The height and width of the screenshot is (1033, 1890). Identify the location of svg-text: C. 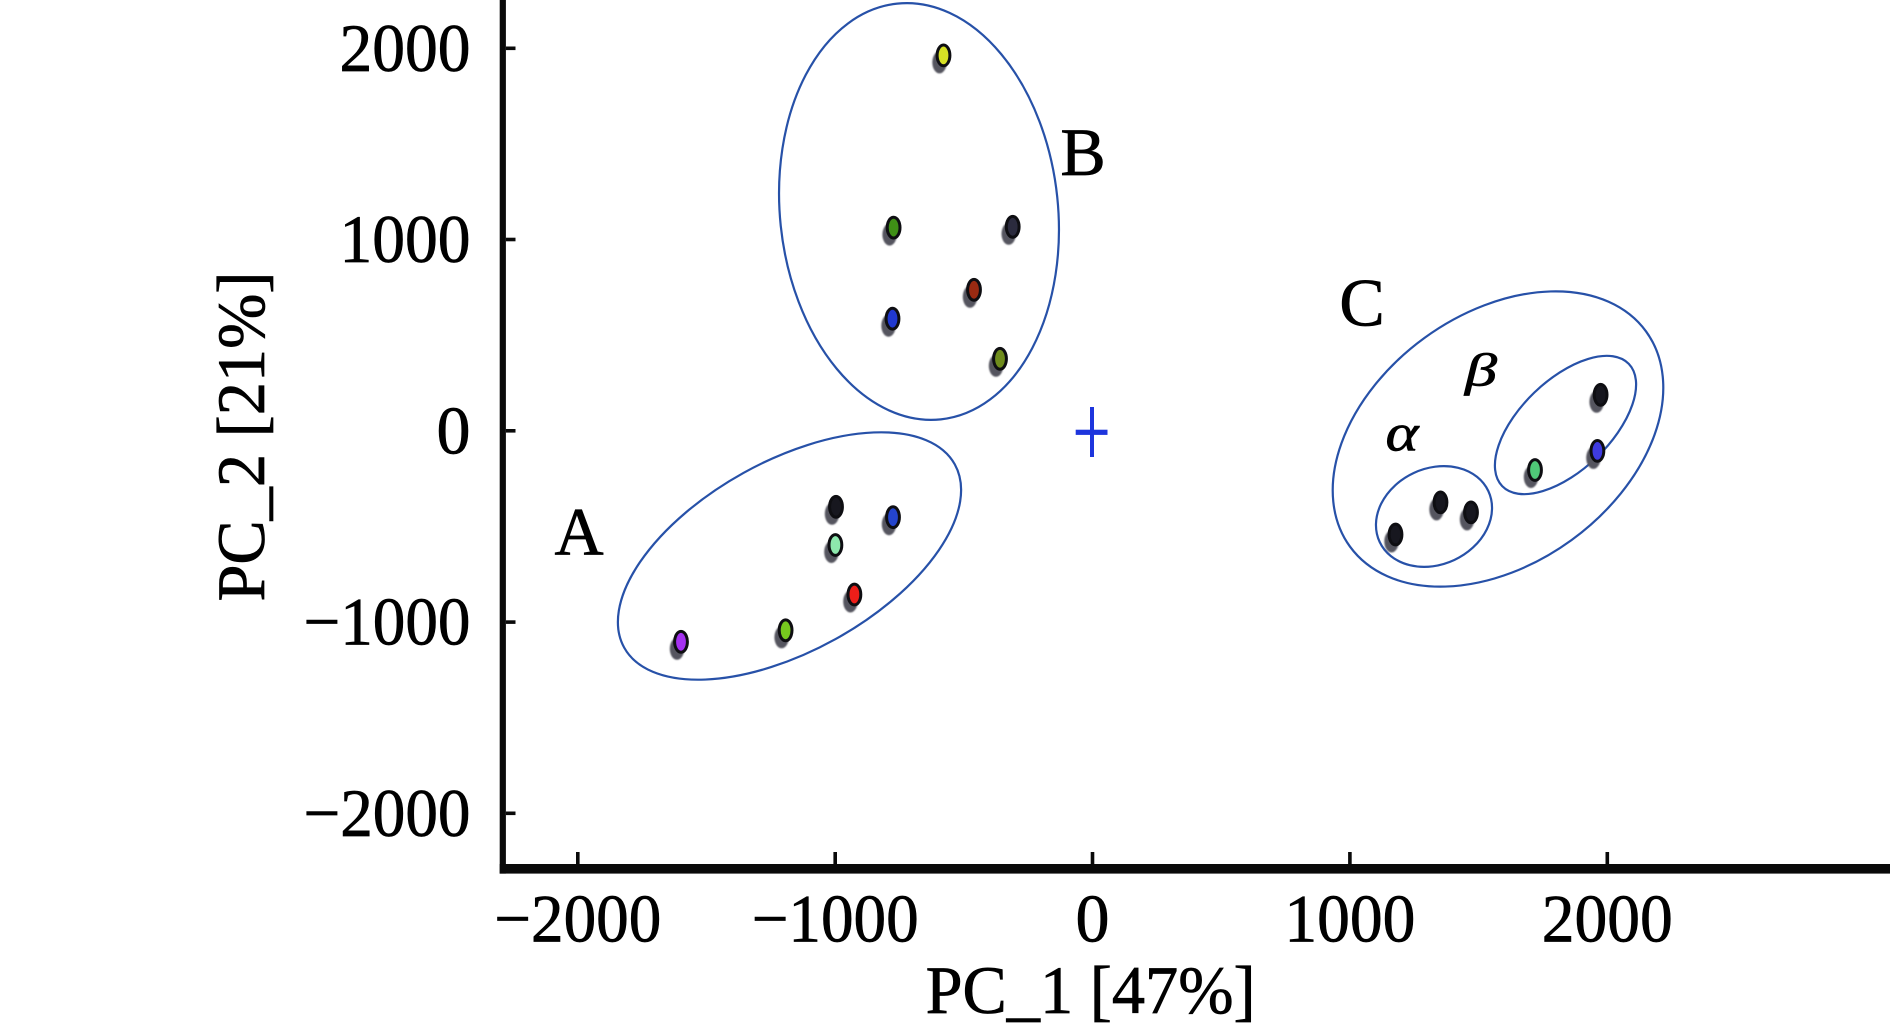
(1361, 303).